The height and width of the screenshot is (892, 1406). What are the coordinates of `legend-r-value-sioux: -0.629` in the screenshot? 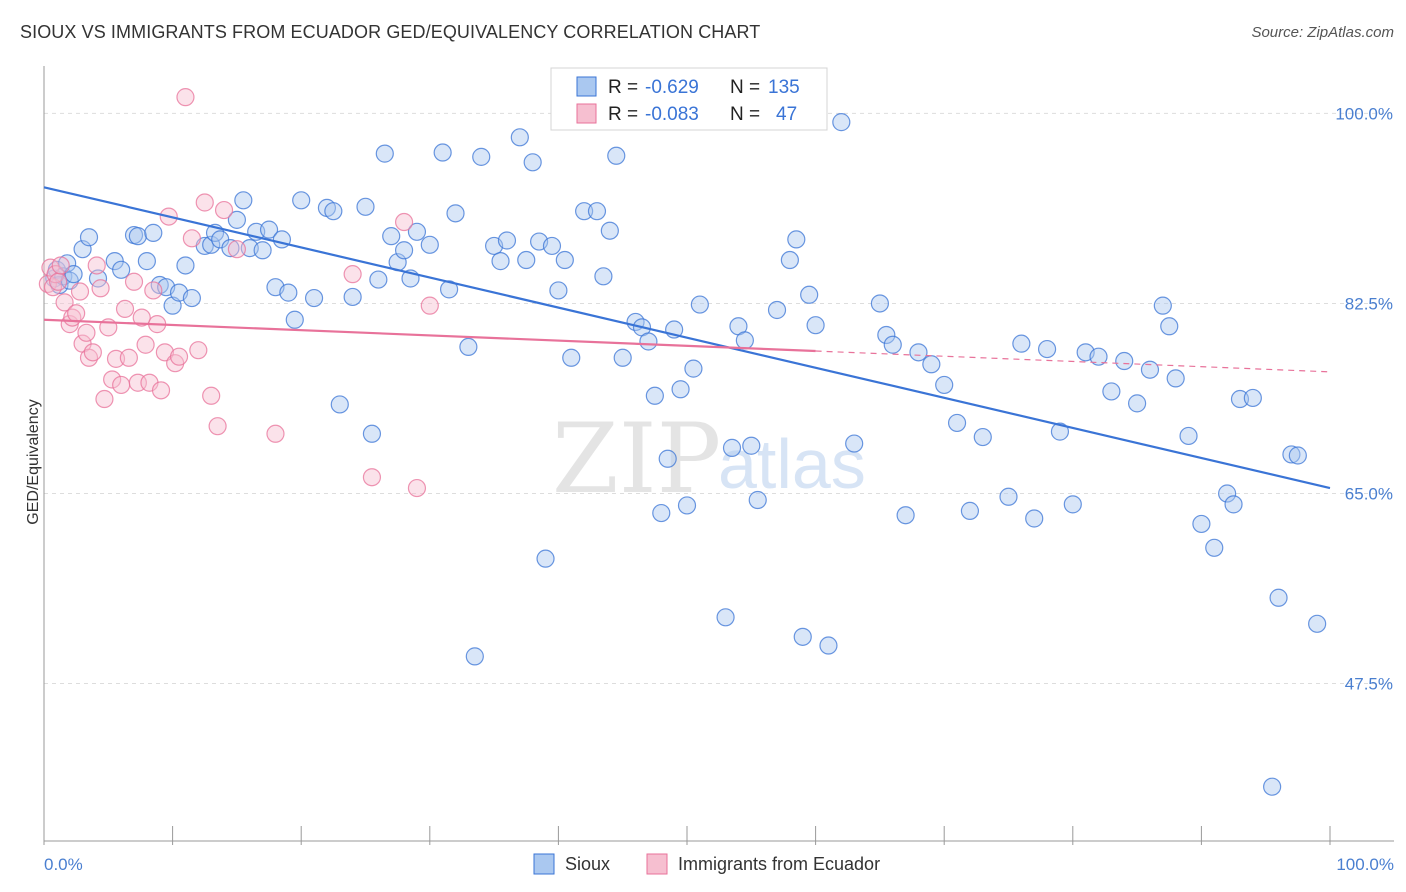 It's located at (672, 87).